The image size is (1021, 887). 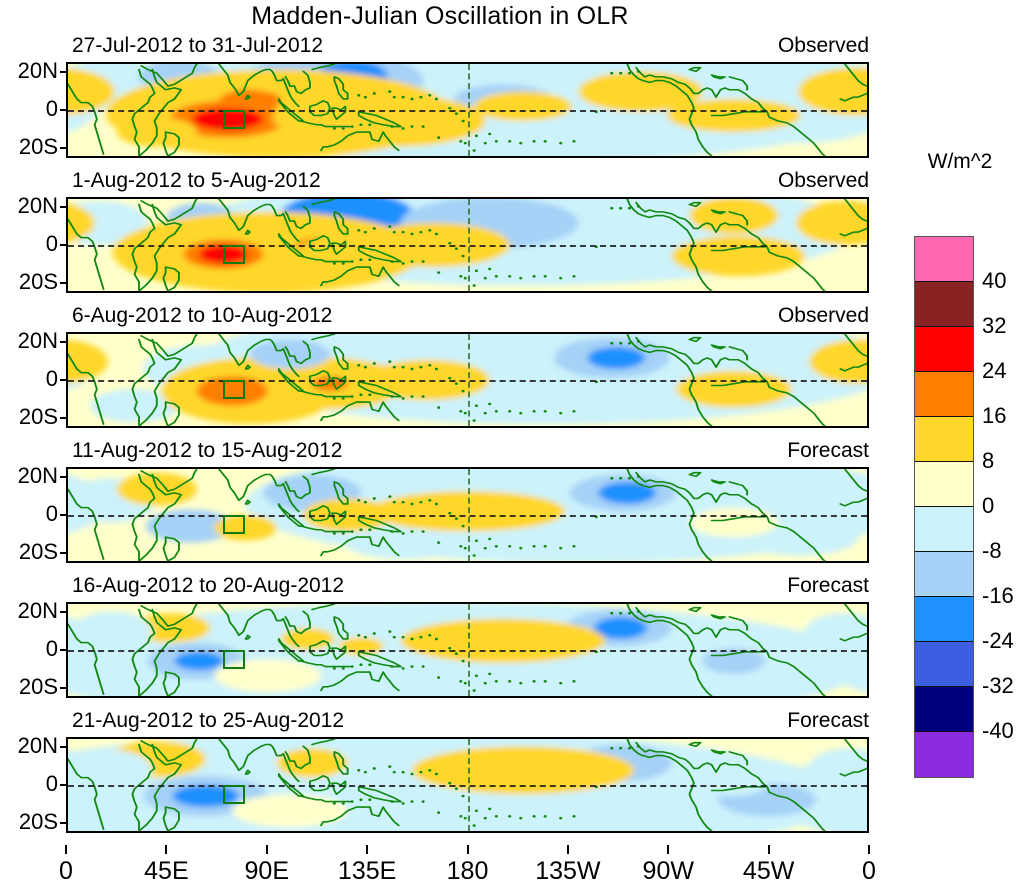 What do you see at coordinates (988, 460) in the screenshot?
I see `colorbar-label-4: 8` at bounding box center [988, 460].